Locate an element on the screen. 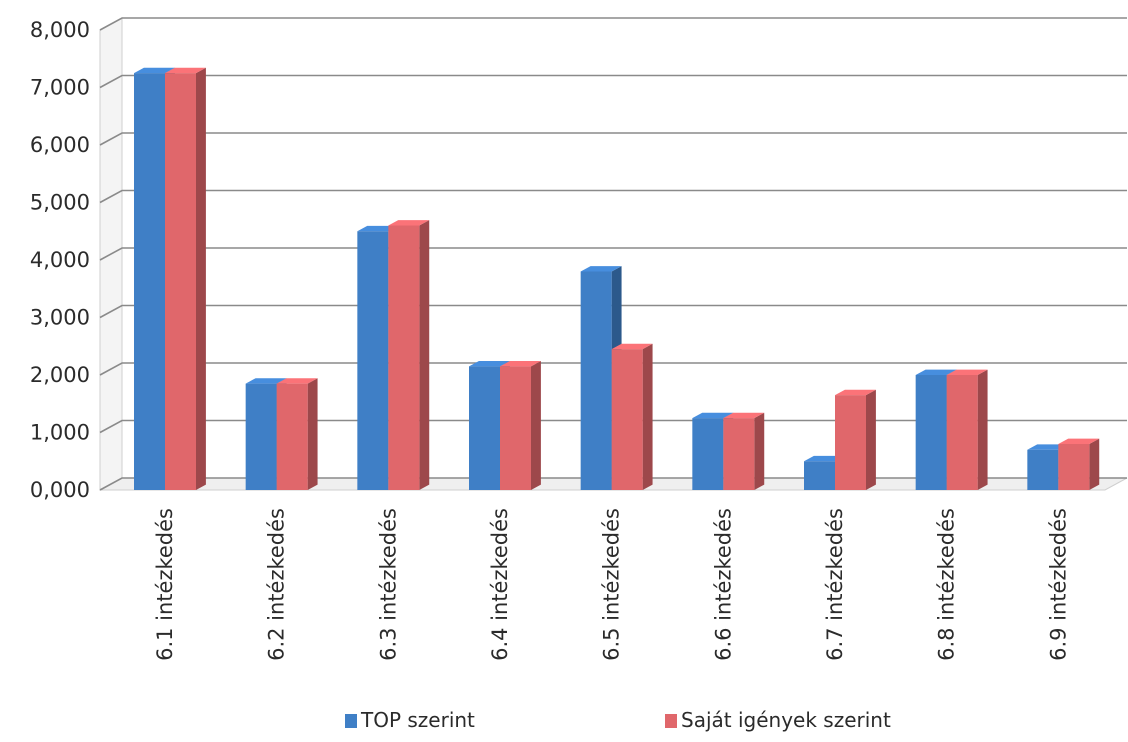 The width and height of the screenshot is (1128, 742). x-tick-label: 6.8 intézkedés is located at coordinates (947, 584).